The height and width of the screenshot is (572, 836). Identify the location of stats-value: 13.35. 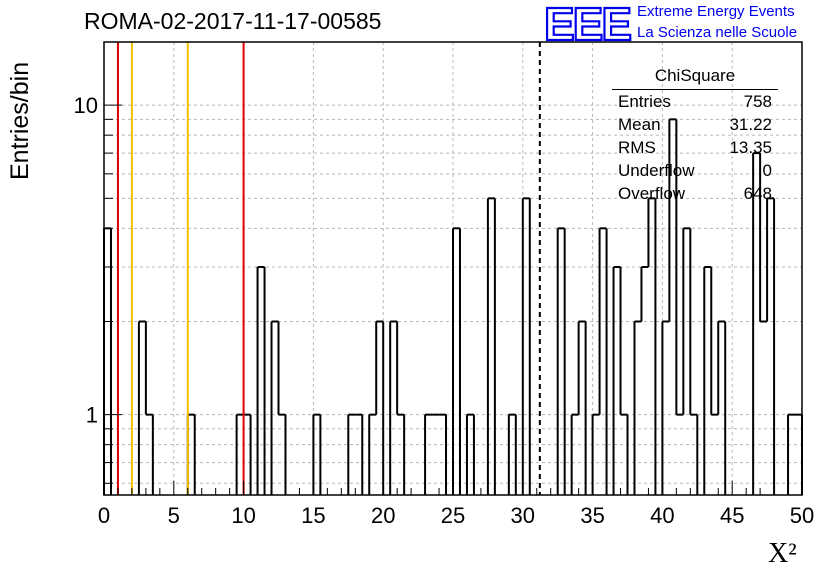
(750, 147).